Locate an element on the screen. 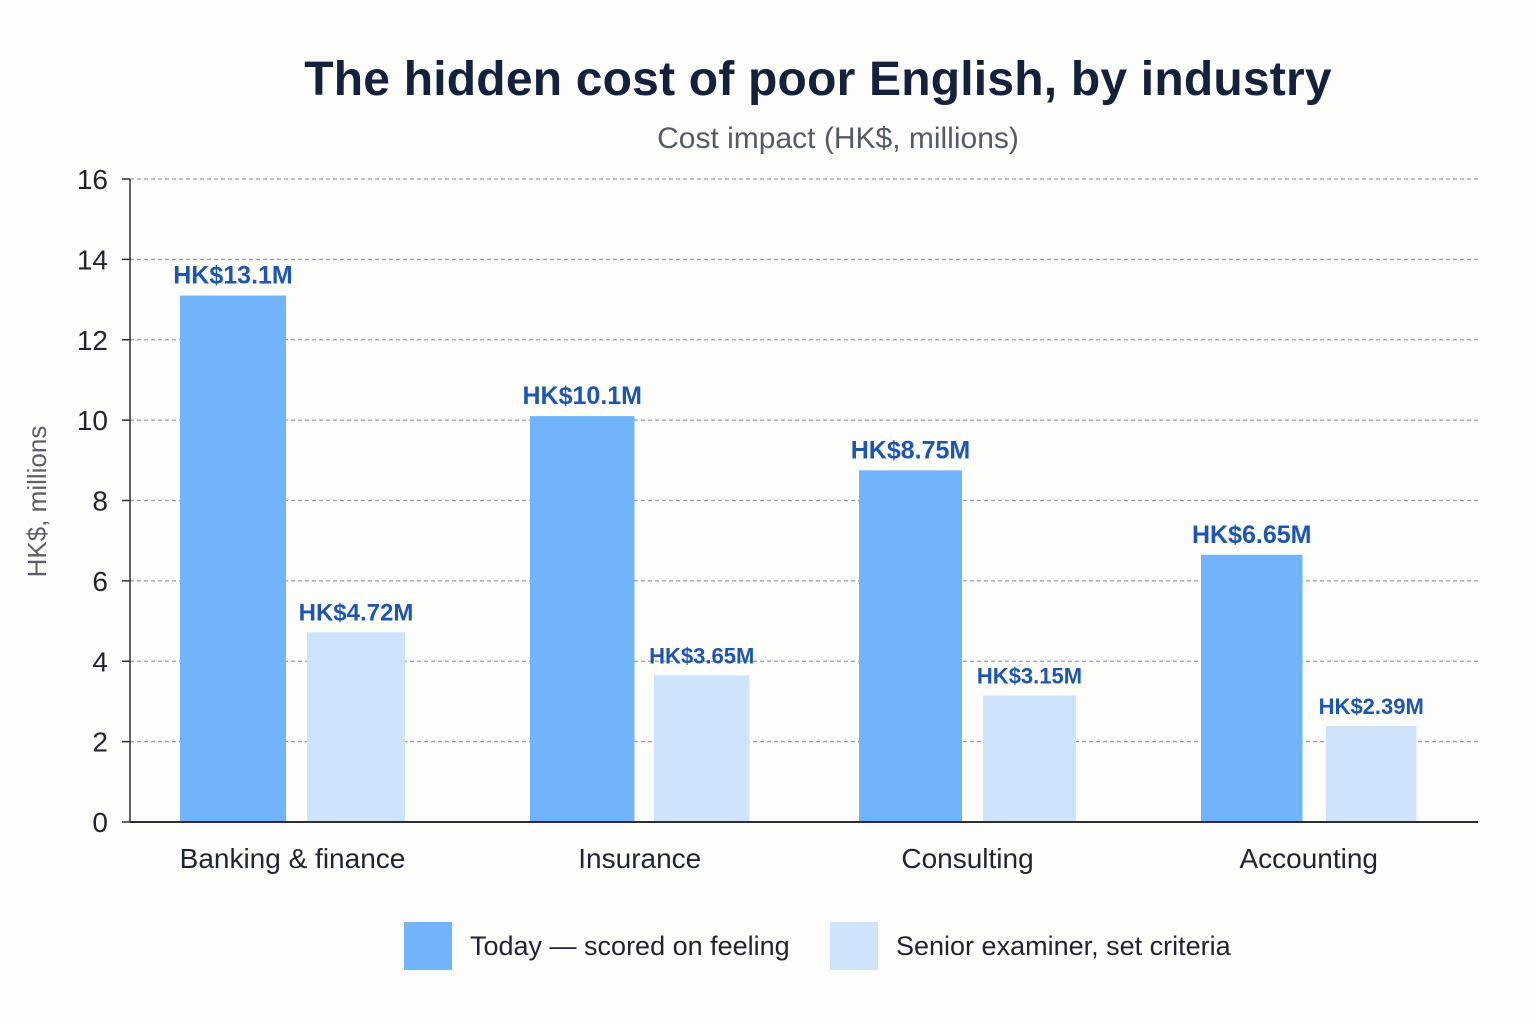 This screenshot has width=1536, height=1024. ytick-label-2: 2 is located at coordinates (100, 742).